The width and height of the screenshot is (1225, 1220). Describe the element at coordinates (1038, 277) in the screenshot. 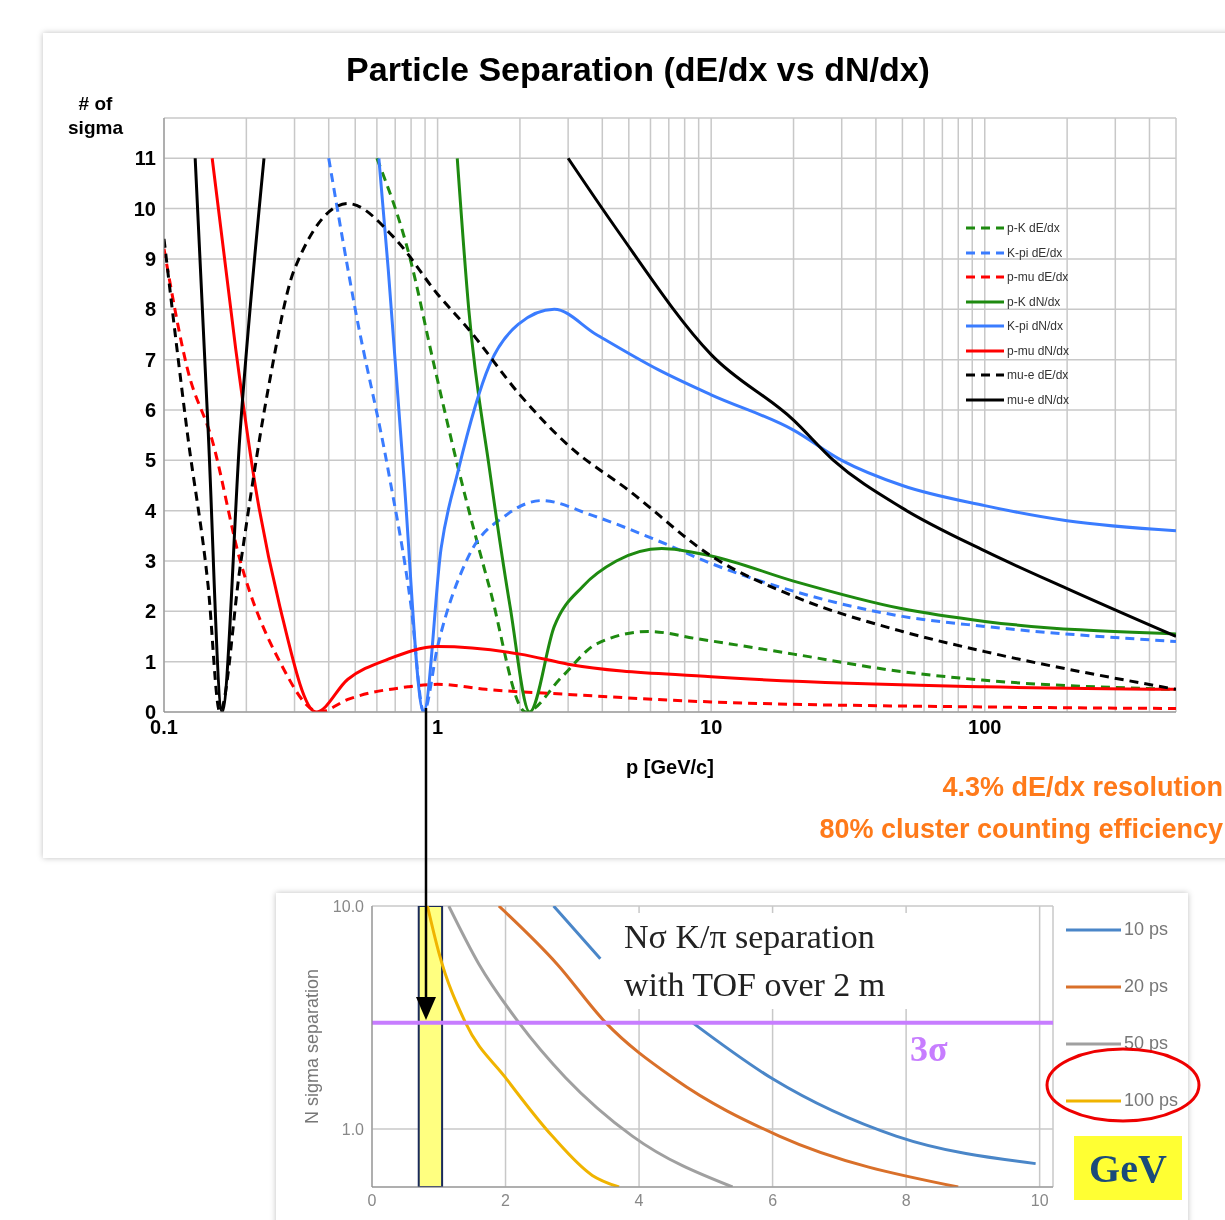

I see `legend-label: p-mu dE/dx` at that location.